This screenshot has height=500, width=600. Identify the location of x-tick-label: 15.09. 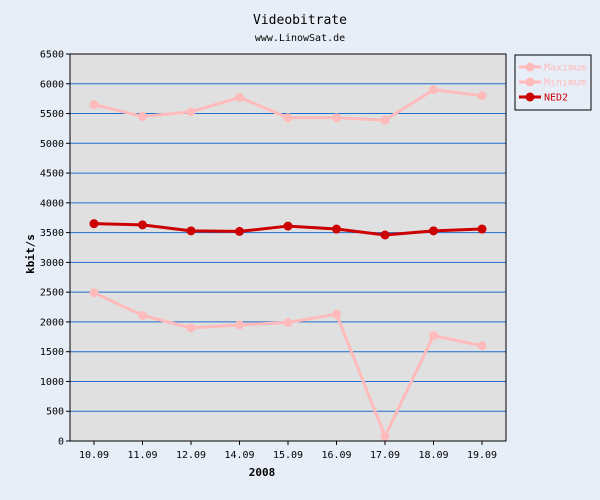
(288, 455).